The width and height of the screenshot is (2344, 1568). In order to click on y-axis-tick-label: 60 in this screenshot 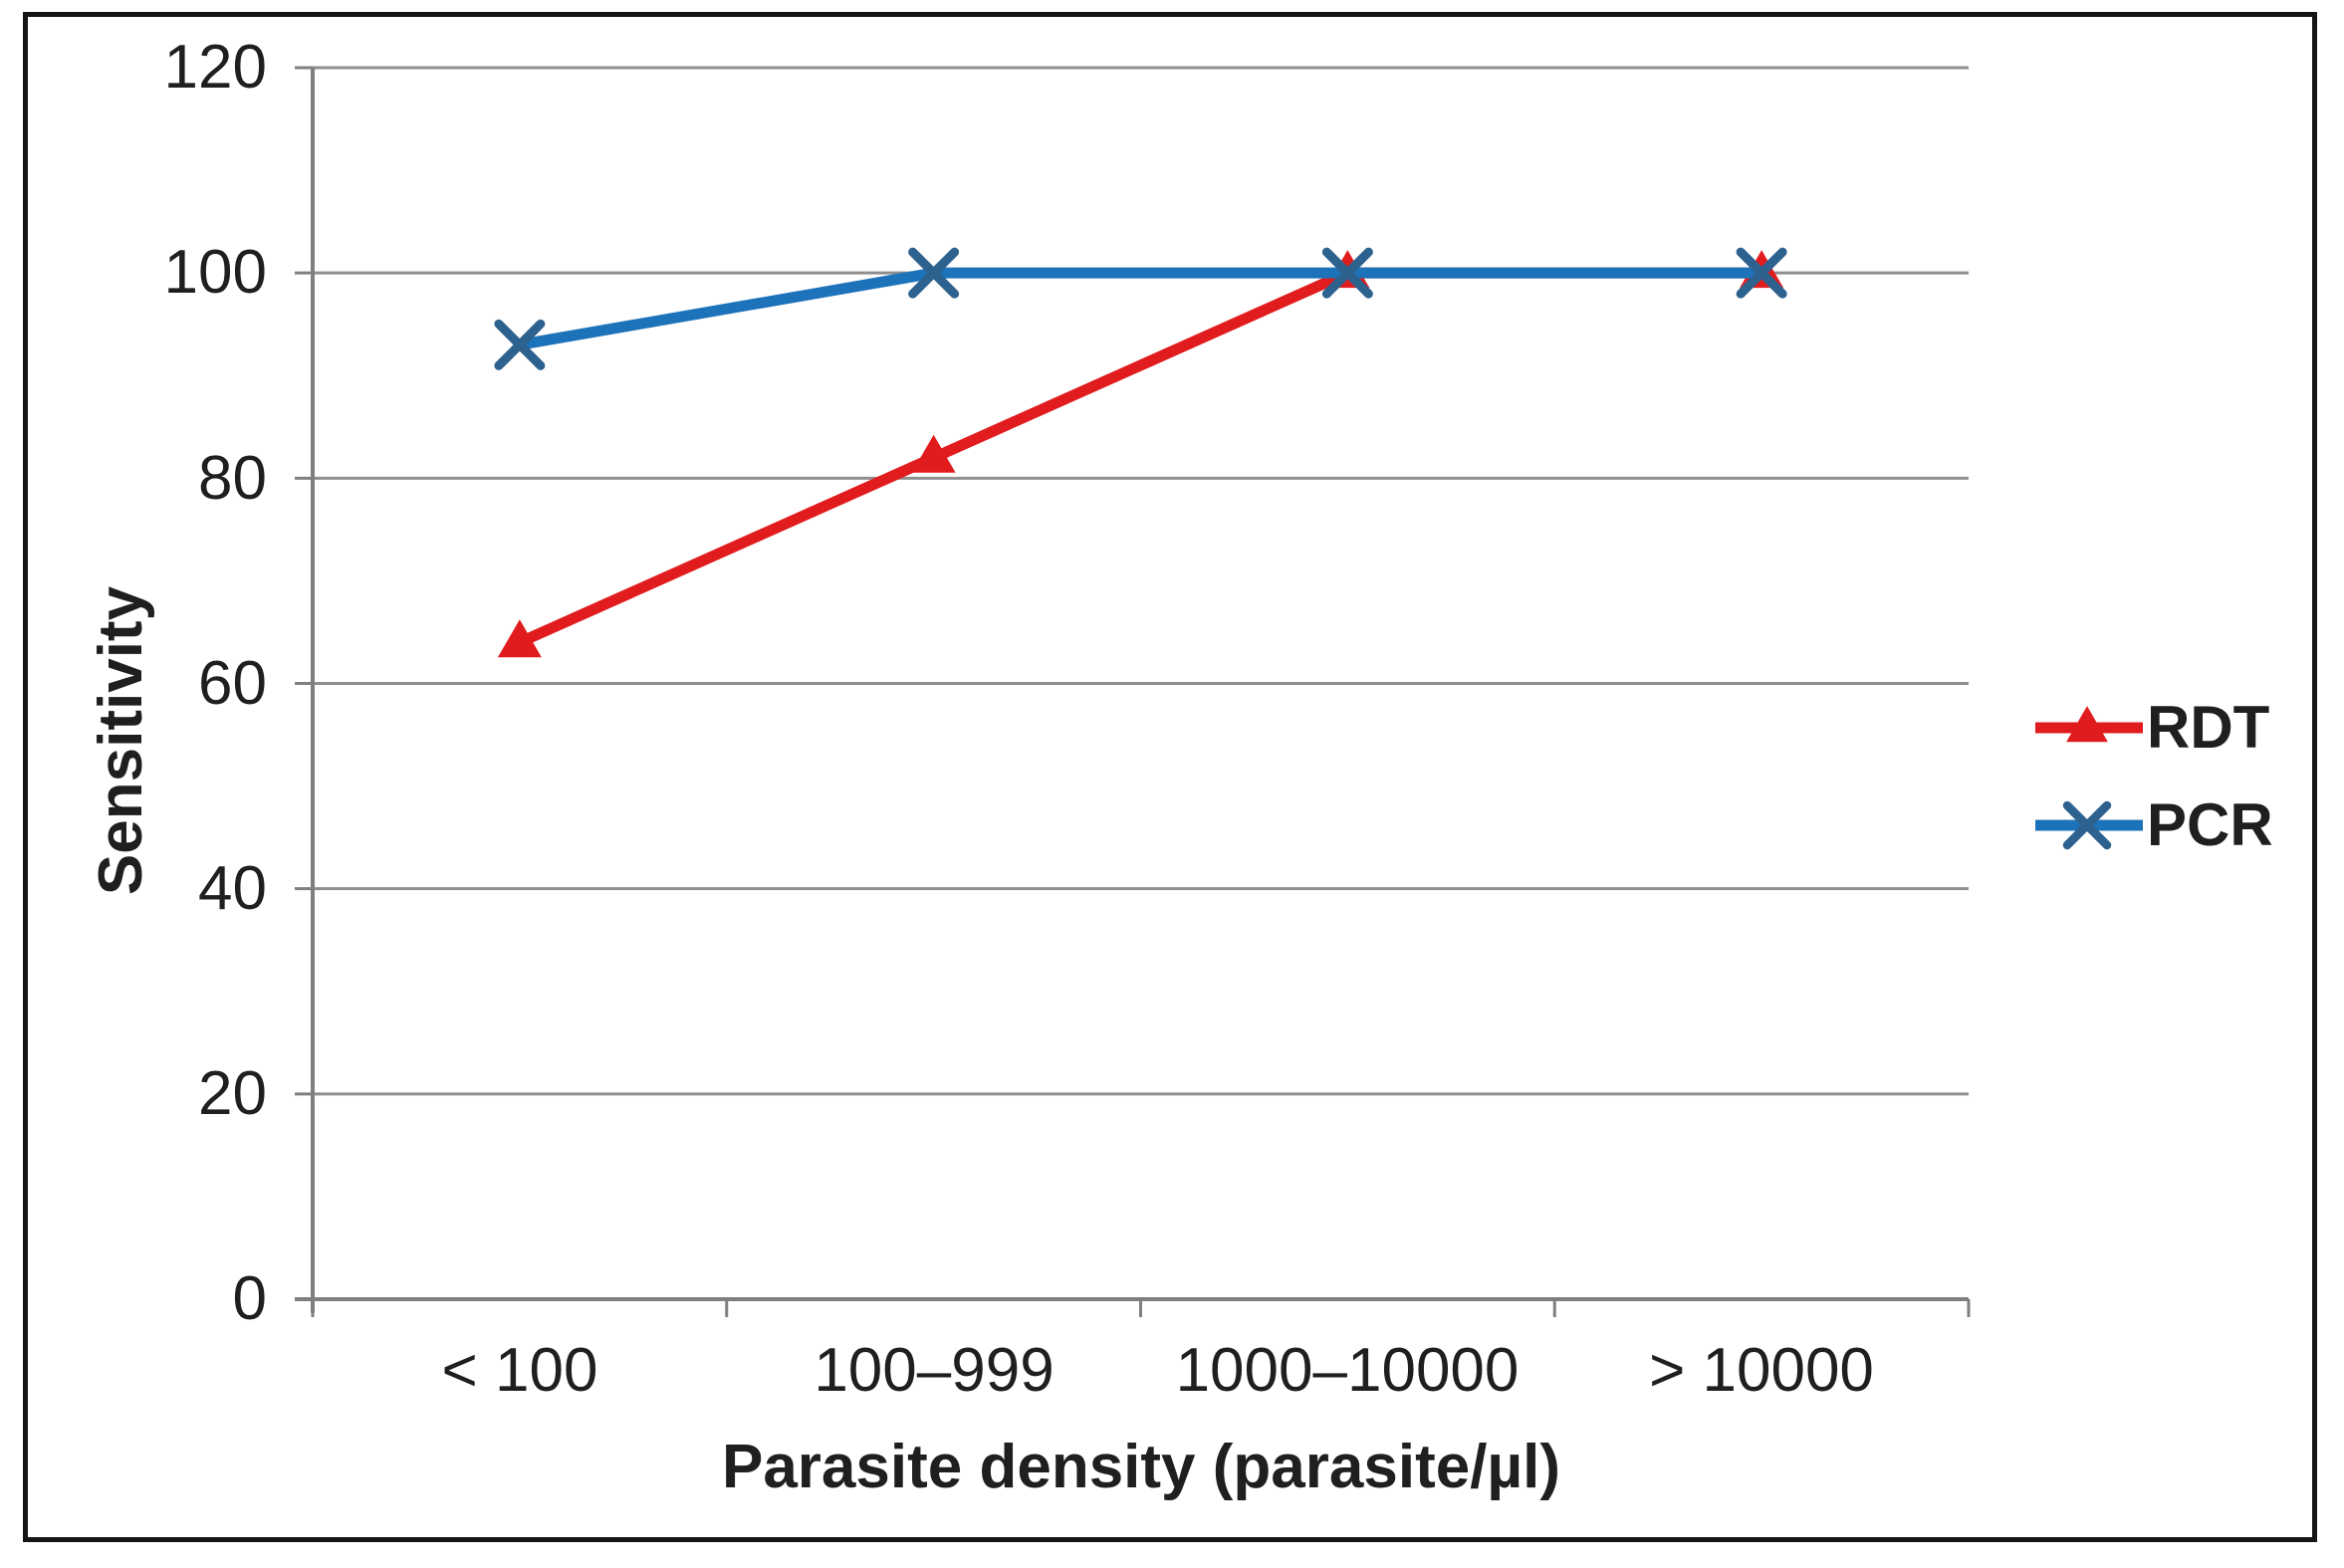, I will do `click(232, 683)`.